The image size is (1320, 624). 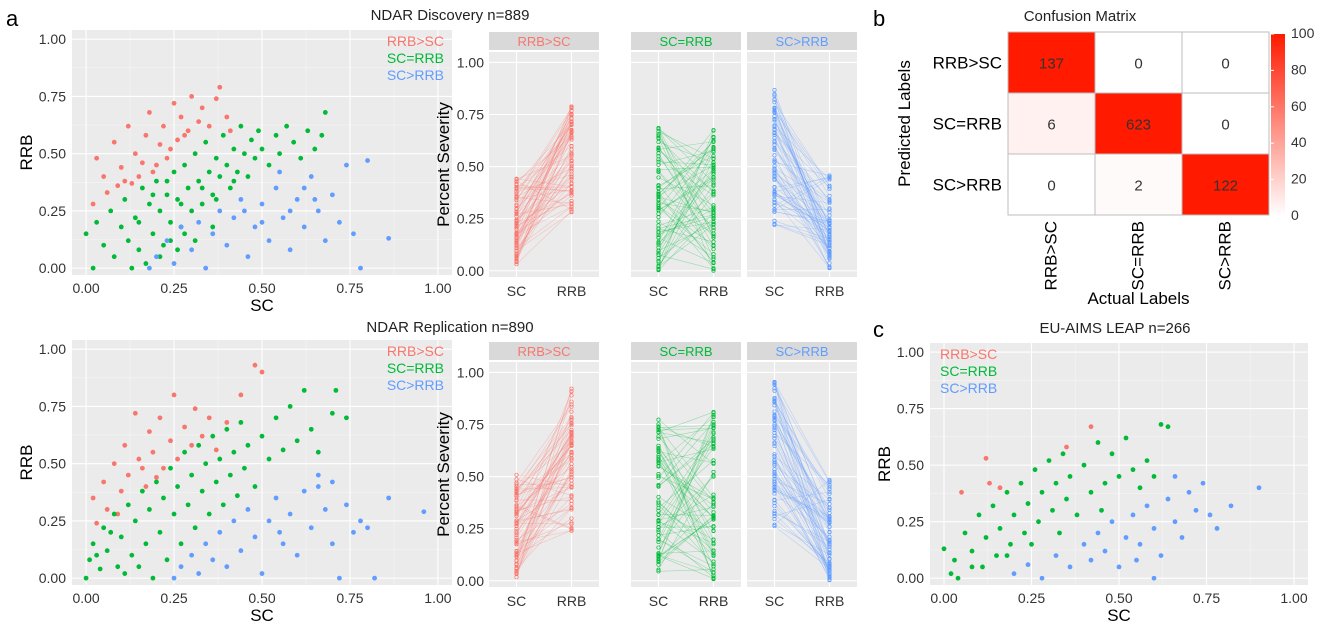 What do you see at coordinates (801, 351) in the screenshot?
I see `replication-sev-strip-label: SC>RRB` at bounding box center [801, 351].